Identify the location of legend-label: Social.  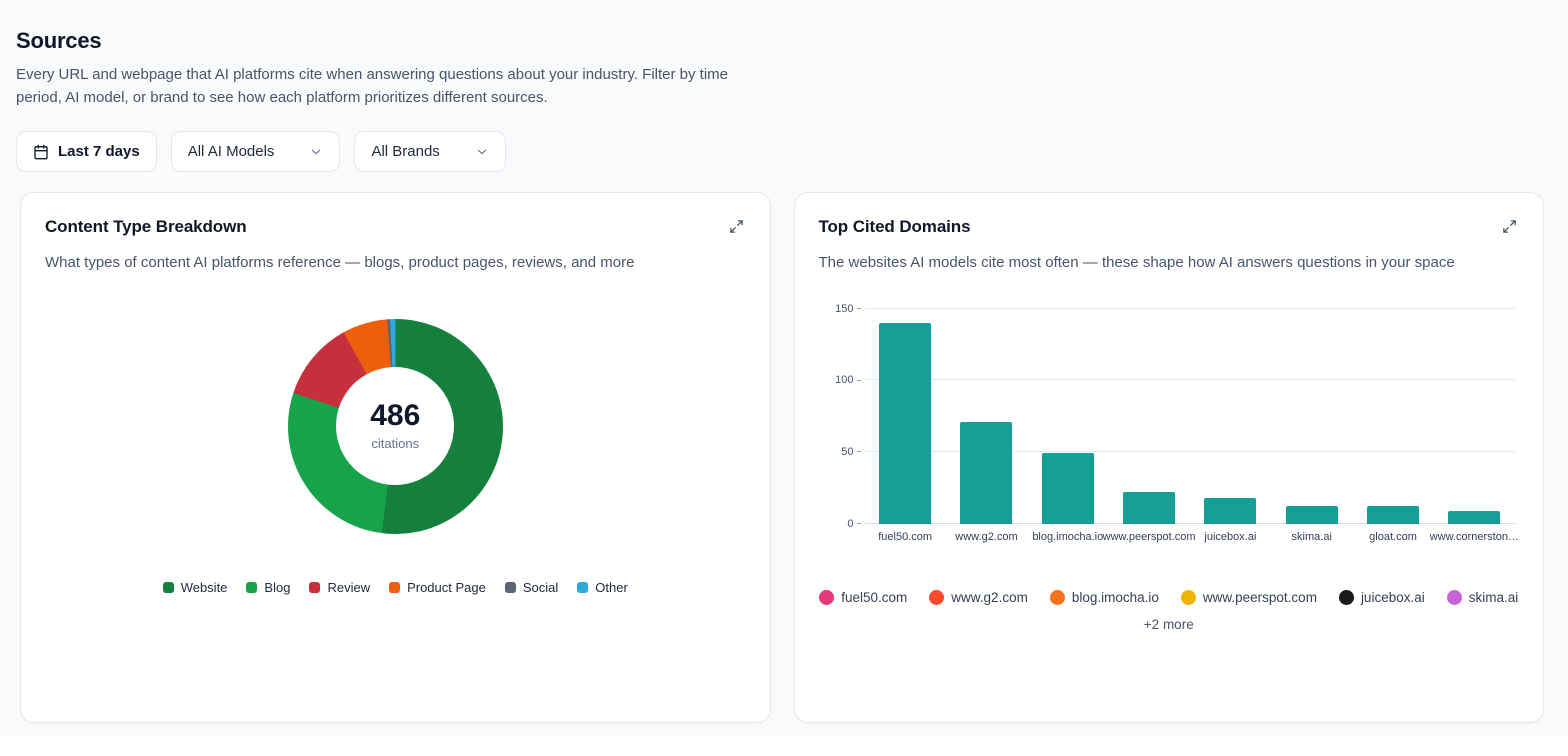
(540, 587).